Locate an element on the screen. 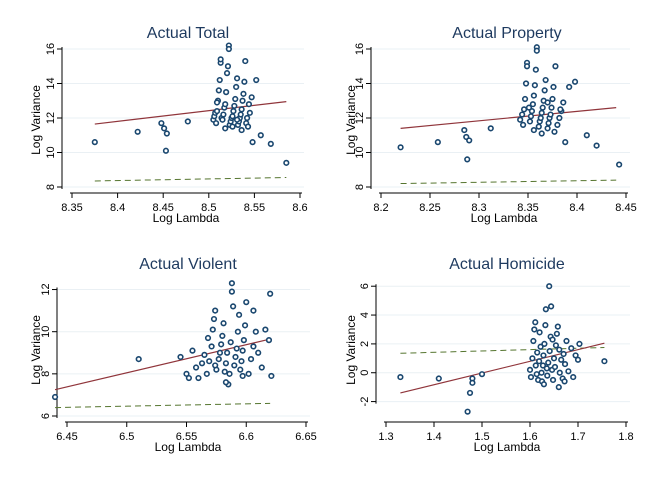  x-tick-label: 8.45 is located at coordinates (162, 208).